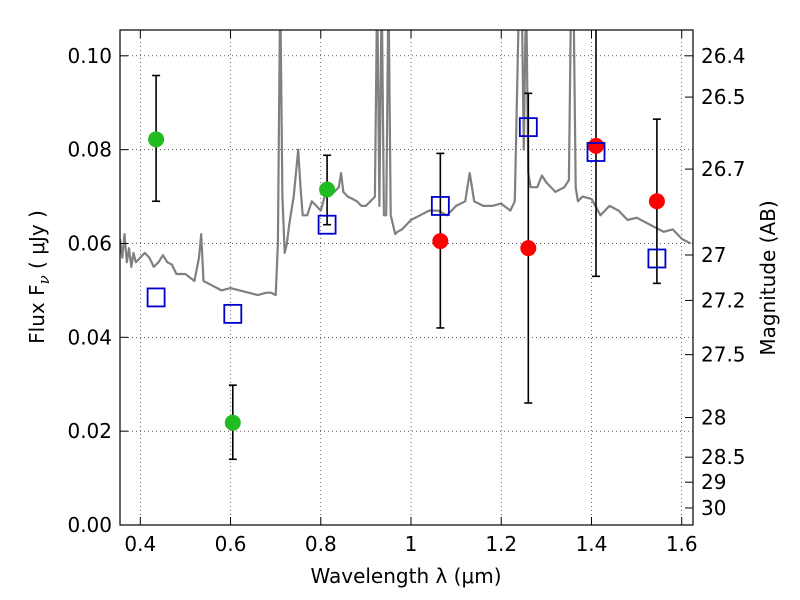 This screenshot has width=800, height=600. What do you see at coordinates (682, 544) in the screenshot?
I see `x-tick-label: 1.6` at bounding box center [682, 544].